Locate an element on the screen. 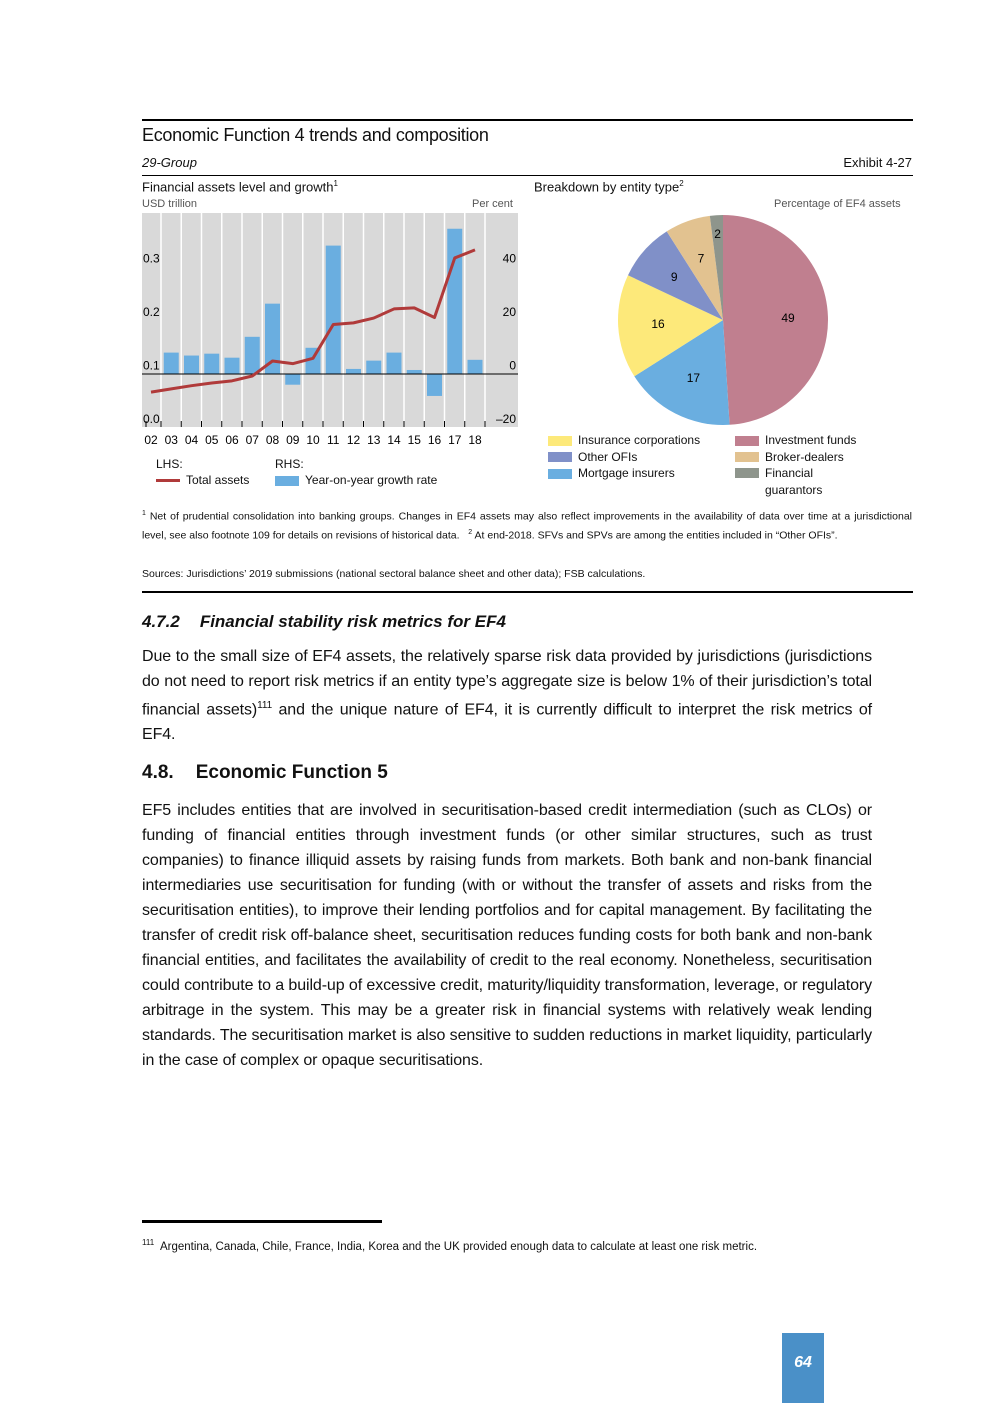  y-left-tick-label: 0.3 is located at coordinates (151, 259).